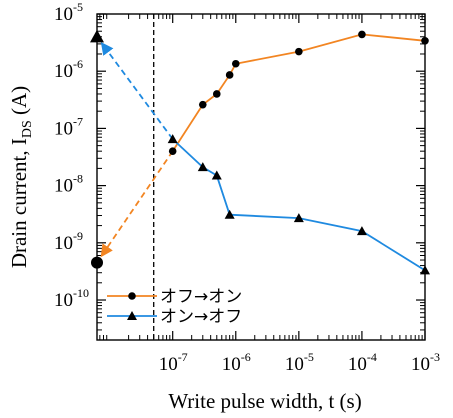 The image size is (453, 418). What do you see at coordinates (68, 126) in the screenshot?
I see `y-tick-label: 10⁻⁷` at bounding box center [68, 126].